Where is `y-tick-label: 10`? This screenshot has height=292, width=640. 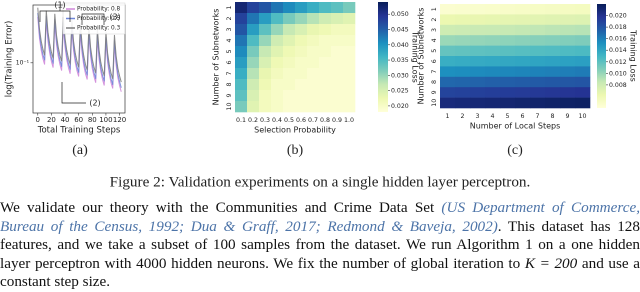 y-tick-label: 10 is located at coordinates (229, 106).